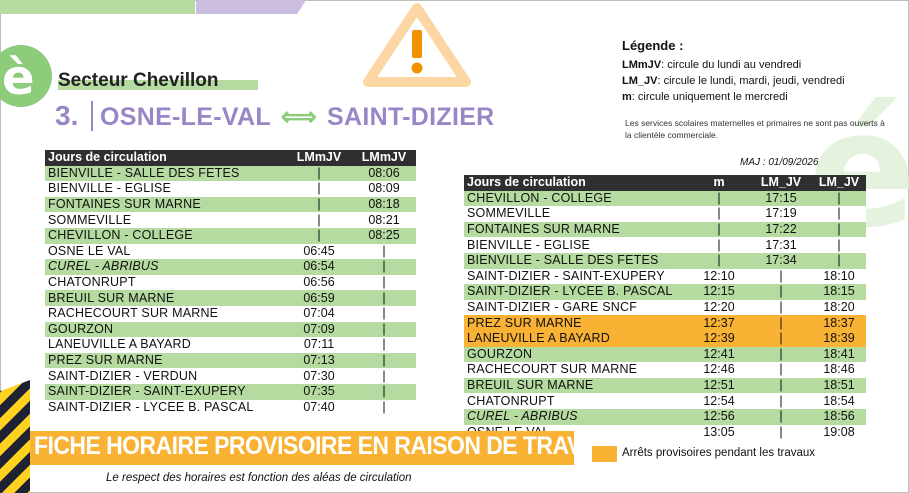 Image resolution: width=909 pixels, height=493 pixels. What do you see at coordinates (319, 298) in the screenshot?
I see `time-cell: 06:59` at bounding box center [319, 298].